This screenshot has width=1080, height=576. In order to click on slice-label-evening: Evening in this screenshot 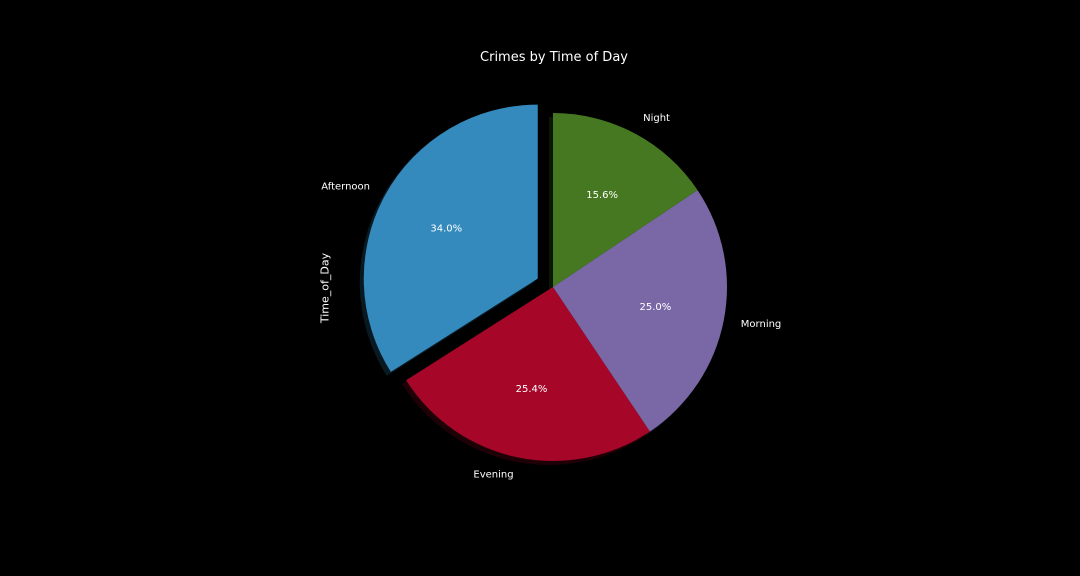, I will do `click(493, 474)`.